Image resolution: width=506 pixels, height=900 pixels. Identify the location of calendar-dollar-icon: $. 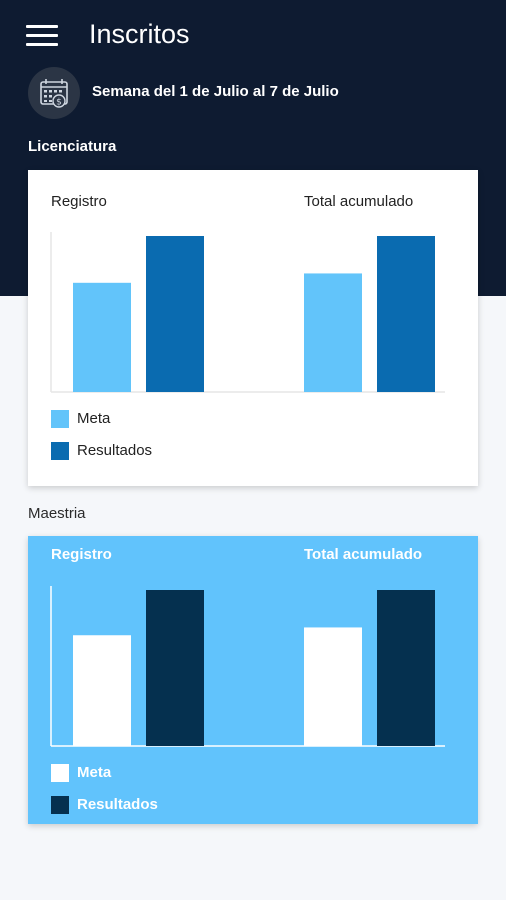
(54, 93).